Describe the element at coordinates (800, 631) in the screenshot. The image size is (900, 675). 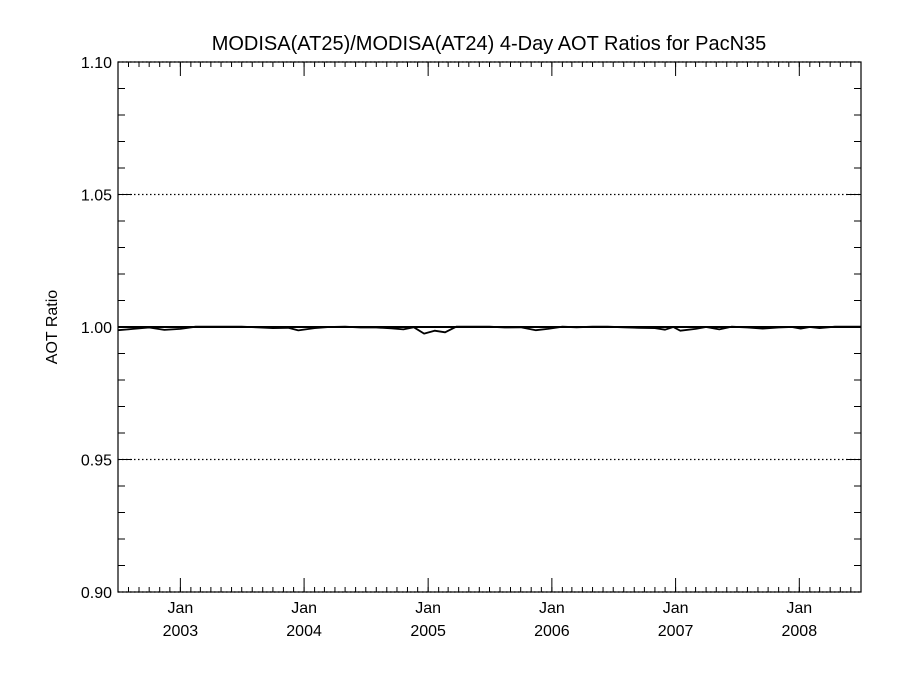
I see `x-tick-year-label: 2008` at that location.